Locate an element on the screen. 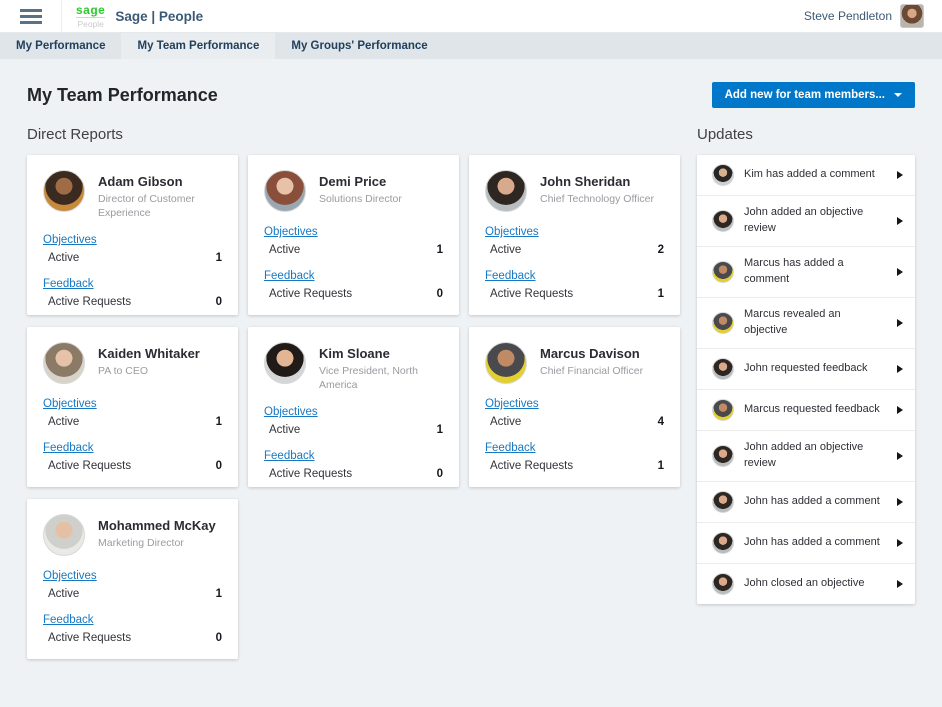  tab-my-team-performance: My Team Performance is located at coordinates (198, 46).